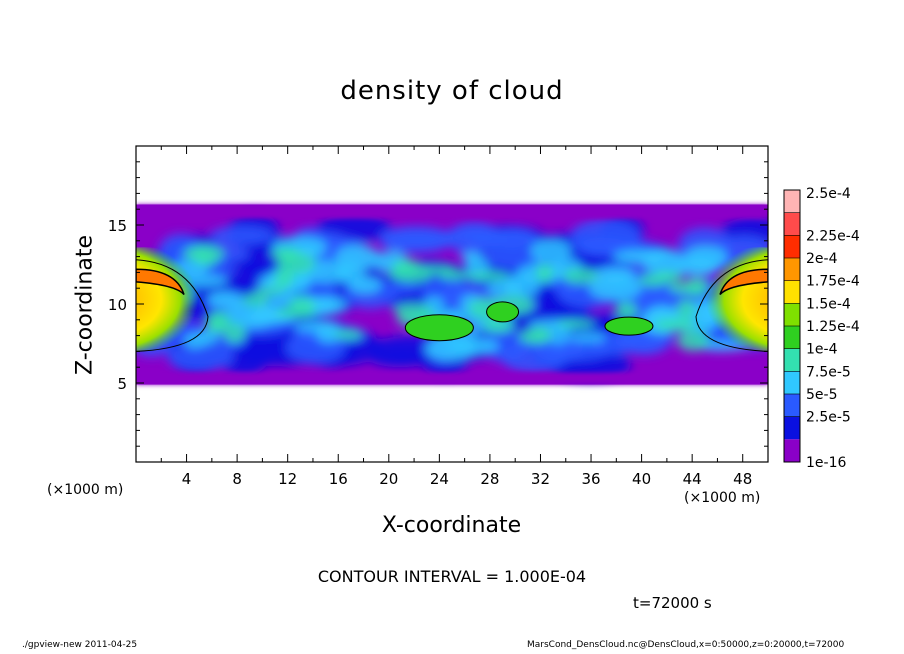 The width and height of the screenshot is (904, 654). I want to click on colorbar-label: 2.25e-4, so click(833, 236).